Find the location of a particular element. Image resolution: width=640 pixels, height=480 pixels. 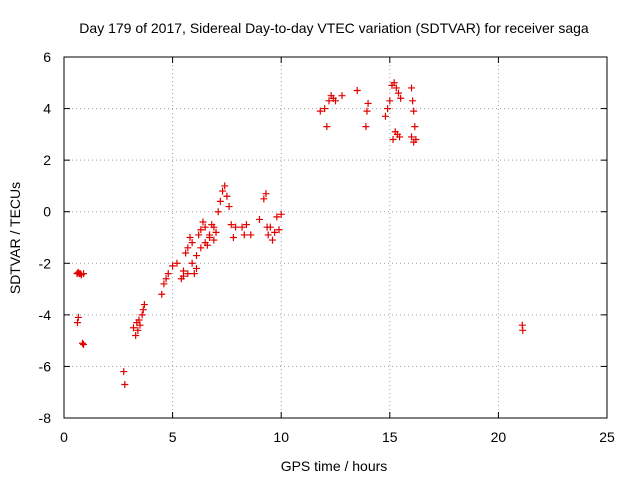

y-tick-labels: -8 -6 -4 -2 0 2 4 6 is located at coordinates (45, 237).